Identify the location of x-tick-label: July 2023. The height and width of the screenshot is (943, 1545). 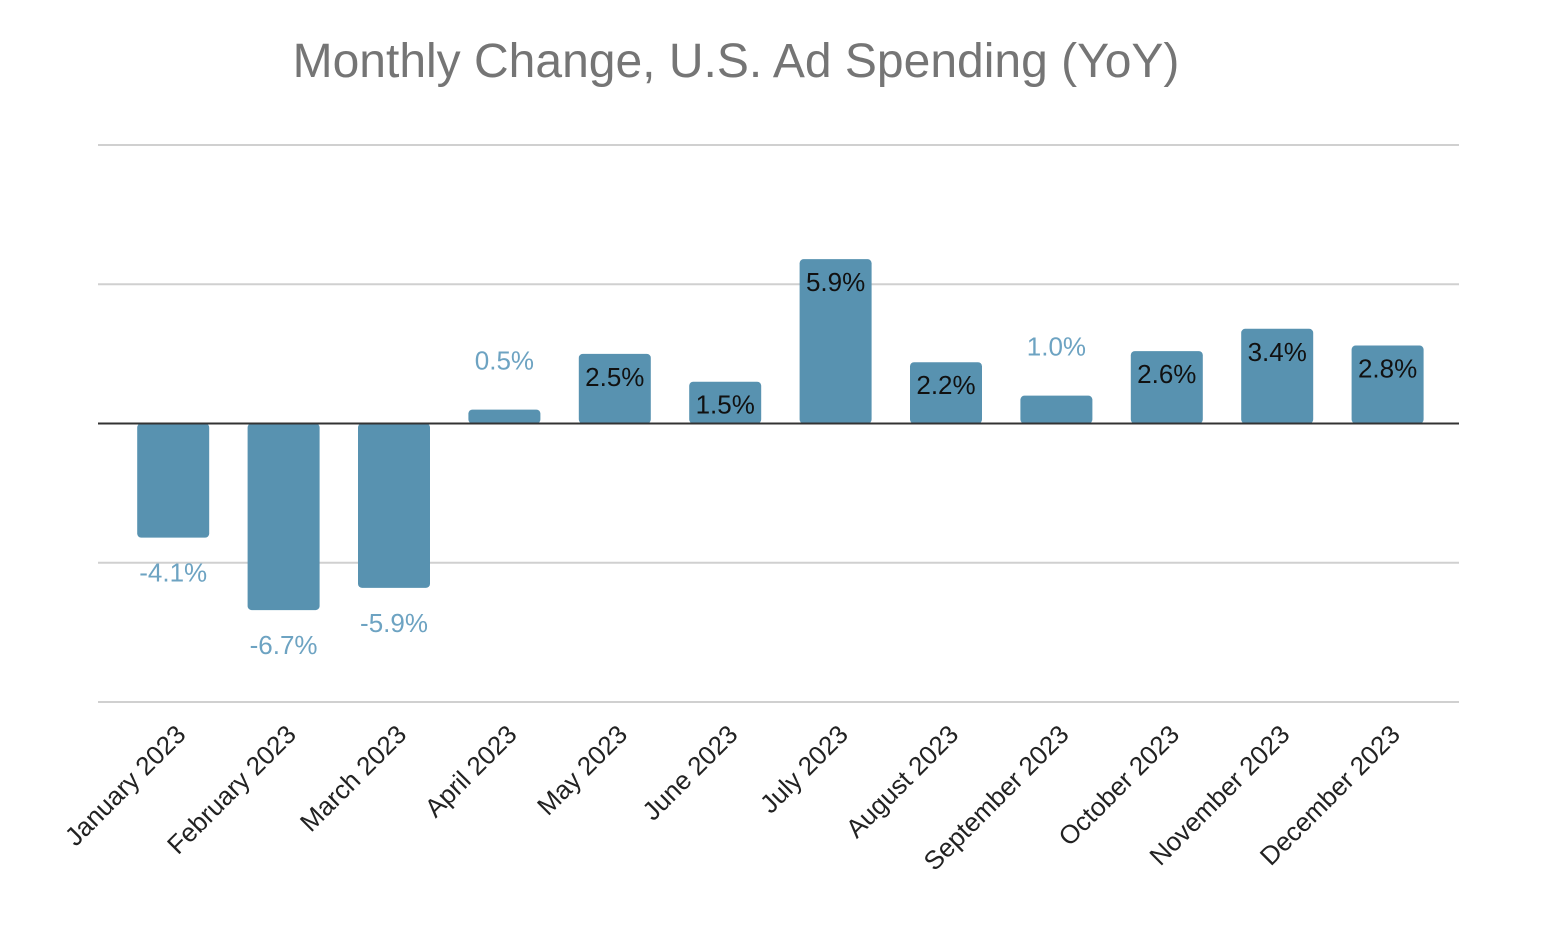
(804, 769).